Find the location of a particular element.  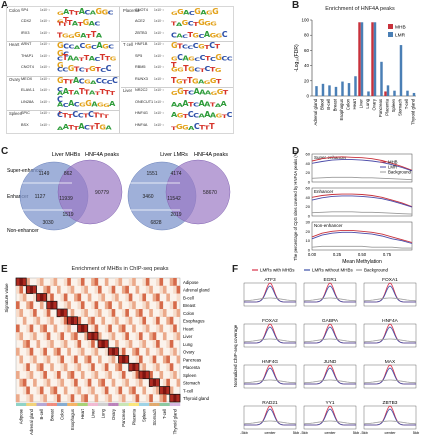

venn-left-circle-right is located at coordinates (90, 192).